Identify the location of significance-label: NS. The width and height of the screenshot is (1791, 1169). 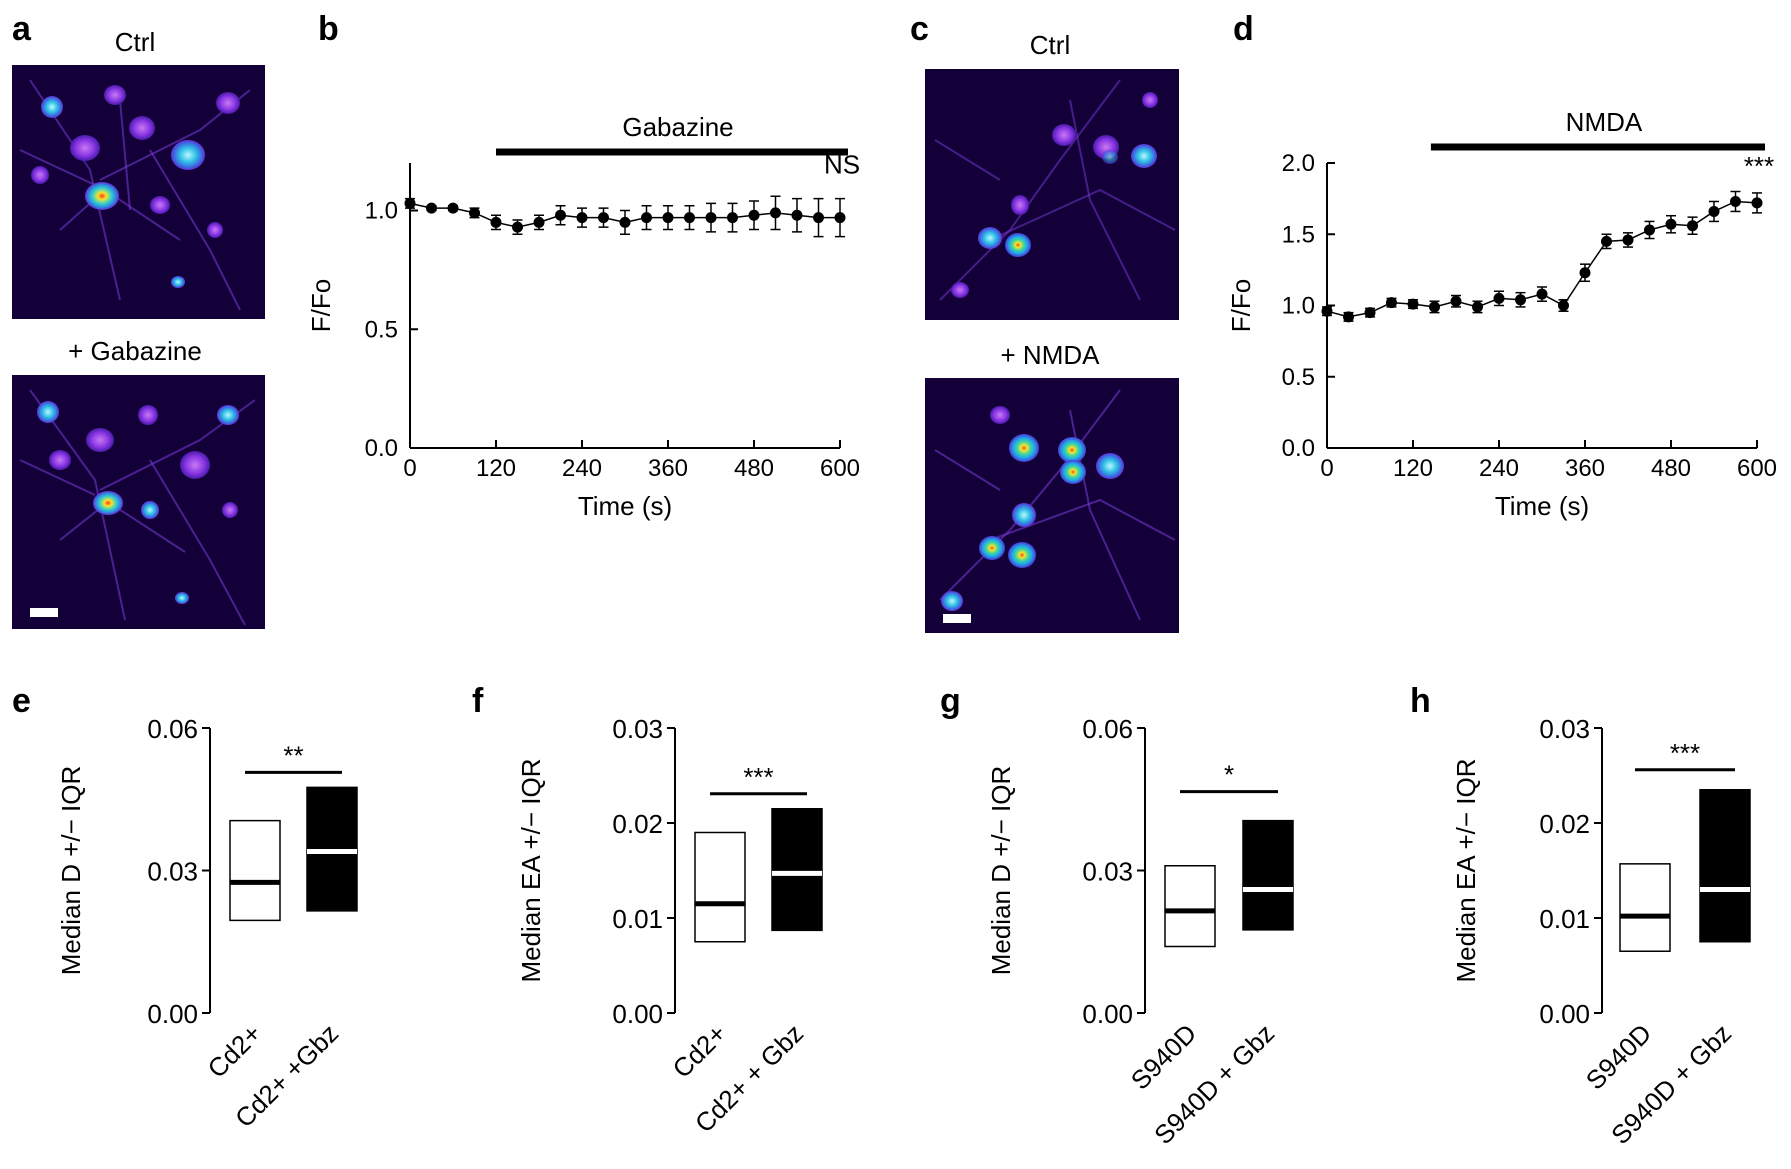
(842, 165).